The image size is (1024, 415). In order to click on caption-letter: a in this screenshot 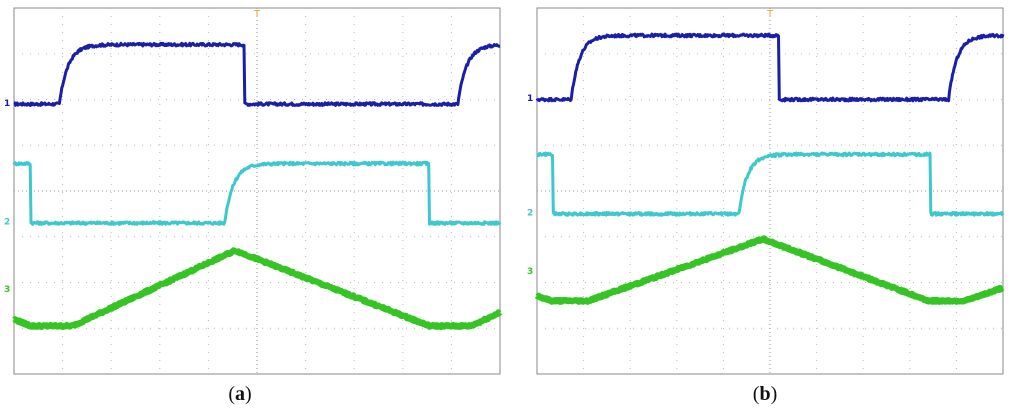, I will do `click(240, 394)`.